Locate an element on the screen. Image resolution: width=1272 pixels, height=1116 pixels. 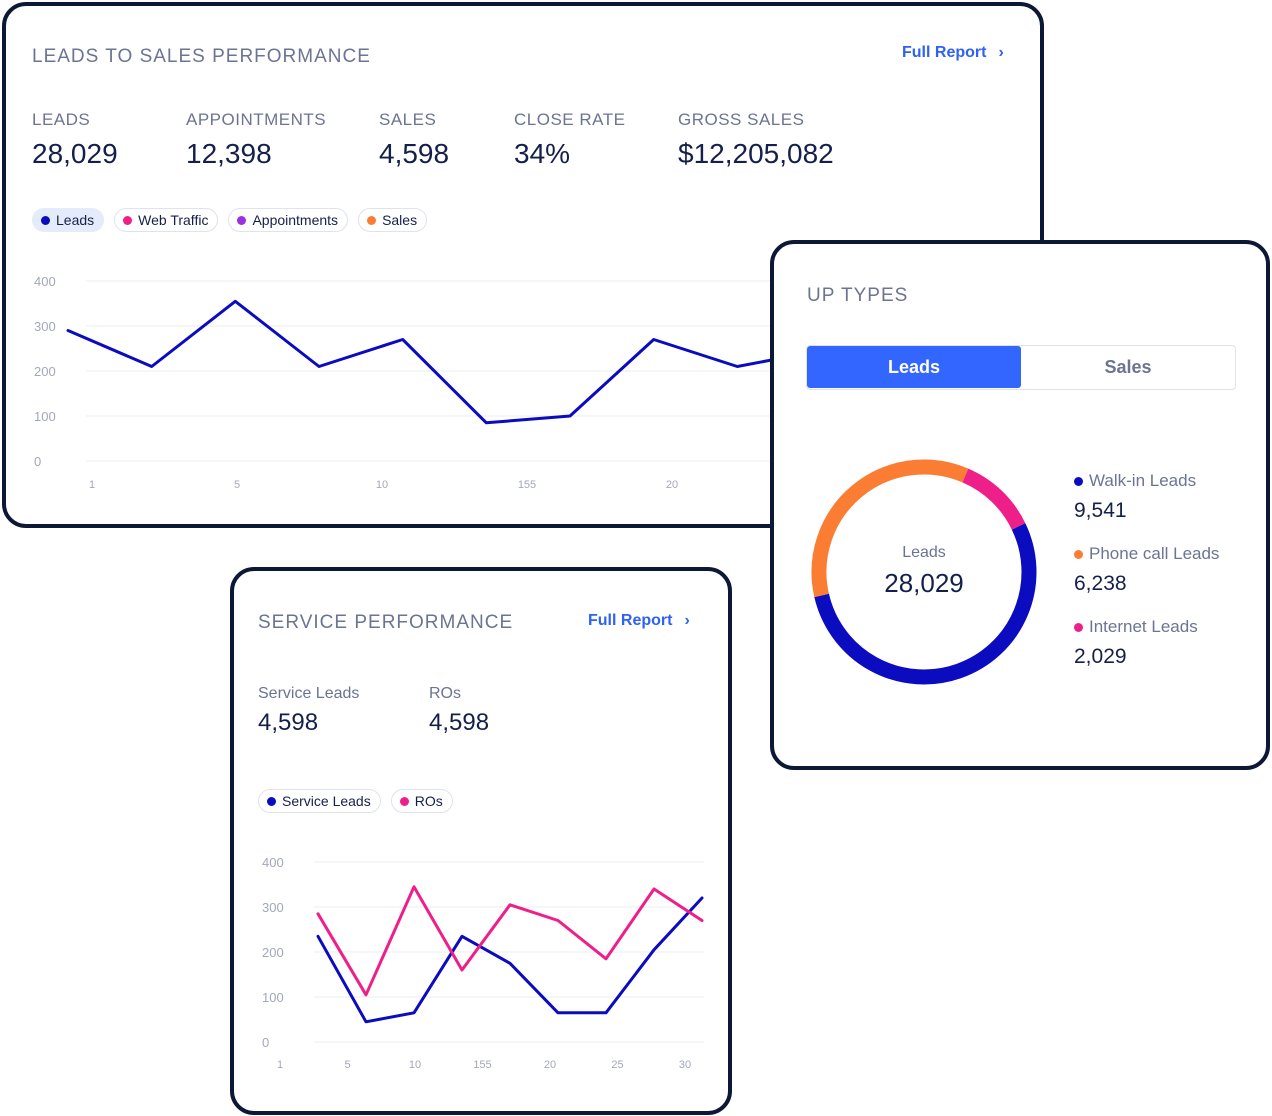
up-types-donut-chart is located at coordinates (924, 572).